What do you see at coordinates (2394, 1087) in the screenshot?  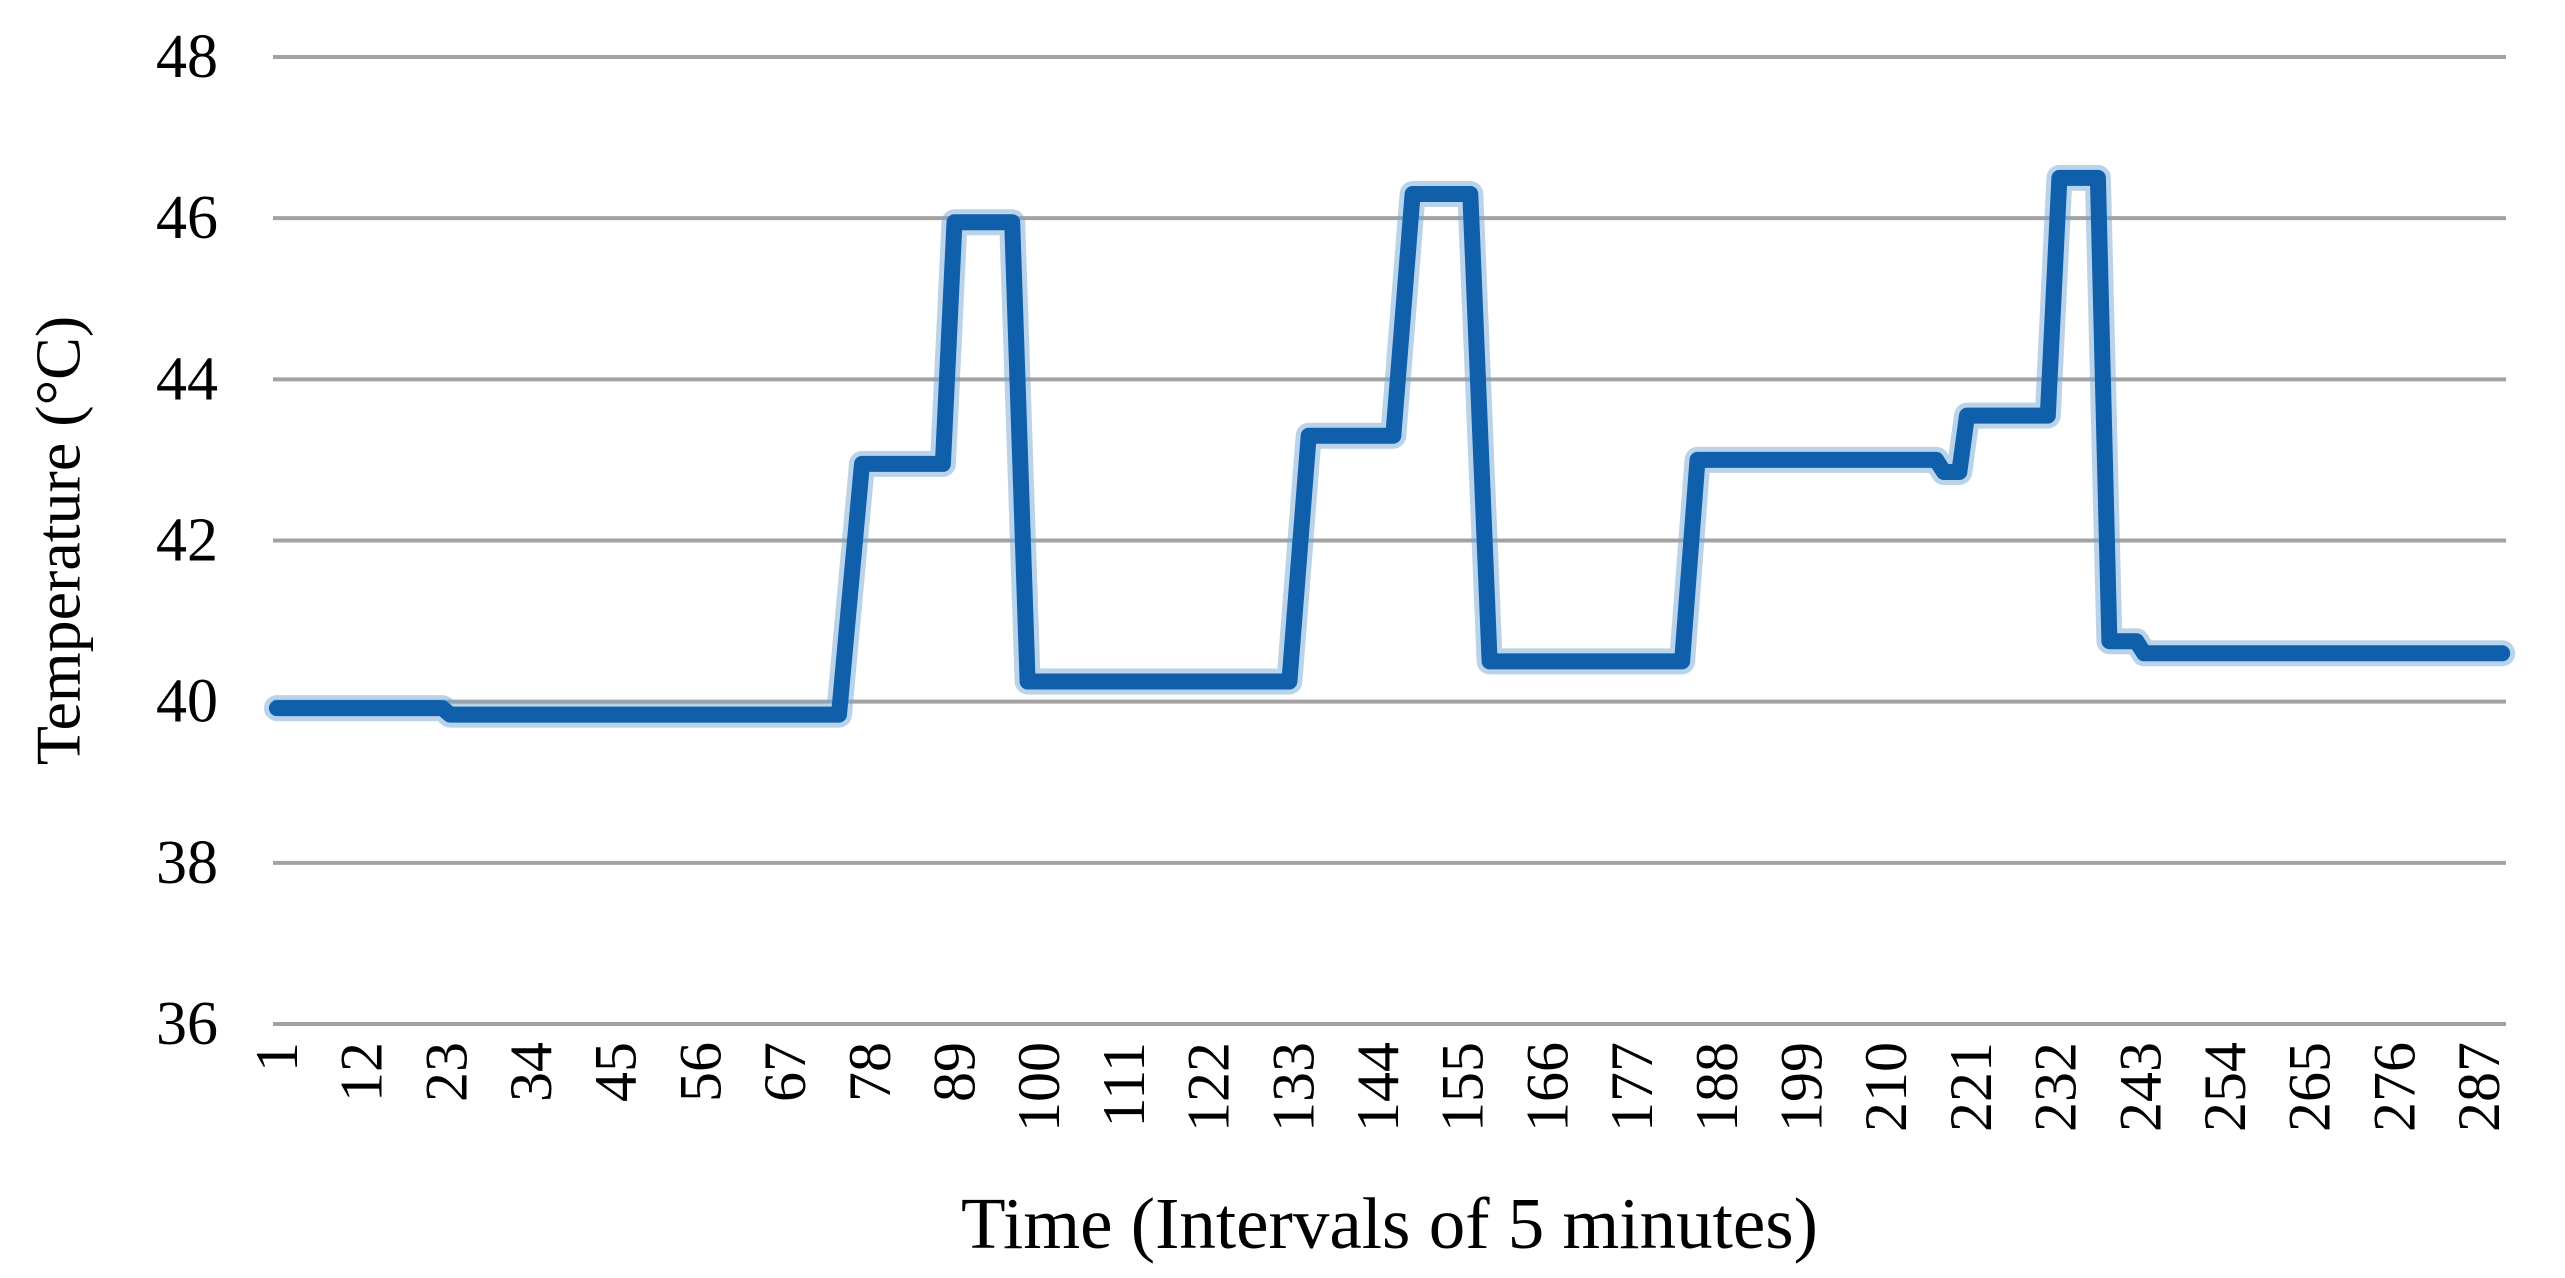 I see `x-axis-tick-label: 276` at bounding box center [2394, 1087].